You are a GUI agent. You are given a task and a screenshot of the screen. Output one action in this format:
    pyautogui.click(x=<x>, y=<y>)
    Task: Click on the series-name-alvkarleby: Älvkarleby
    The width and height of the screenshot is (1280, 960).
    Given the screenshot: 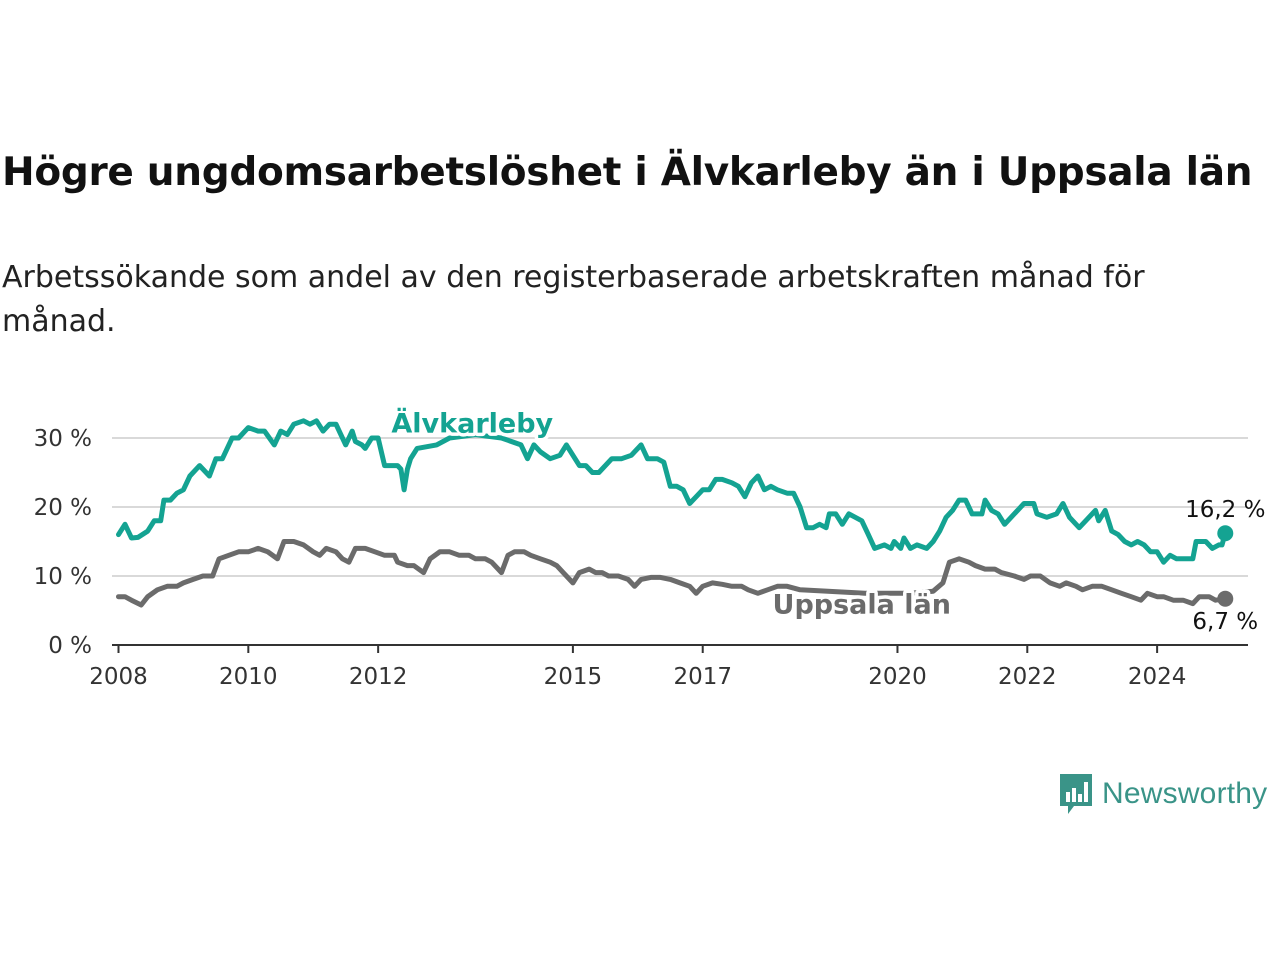 What is the action you would take?
    pyautogui.click(x=472, y=424)
    